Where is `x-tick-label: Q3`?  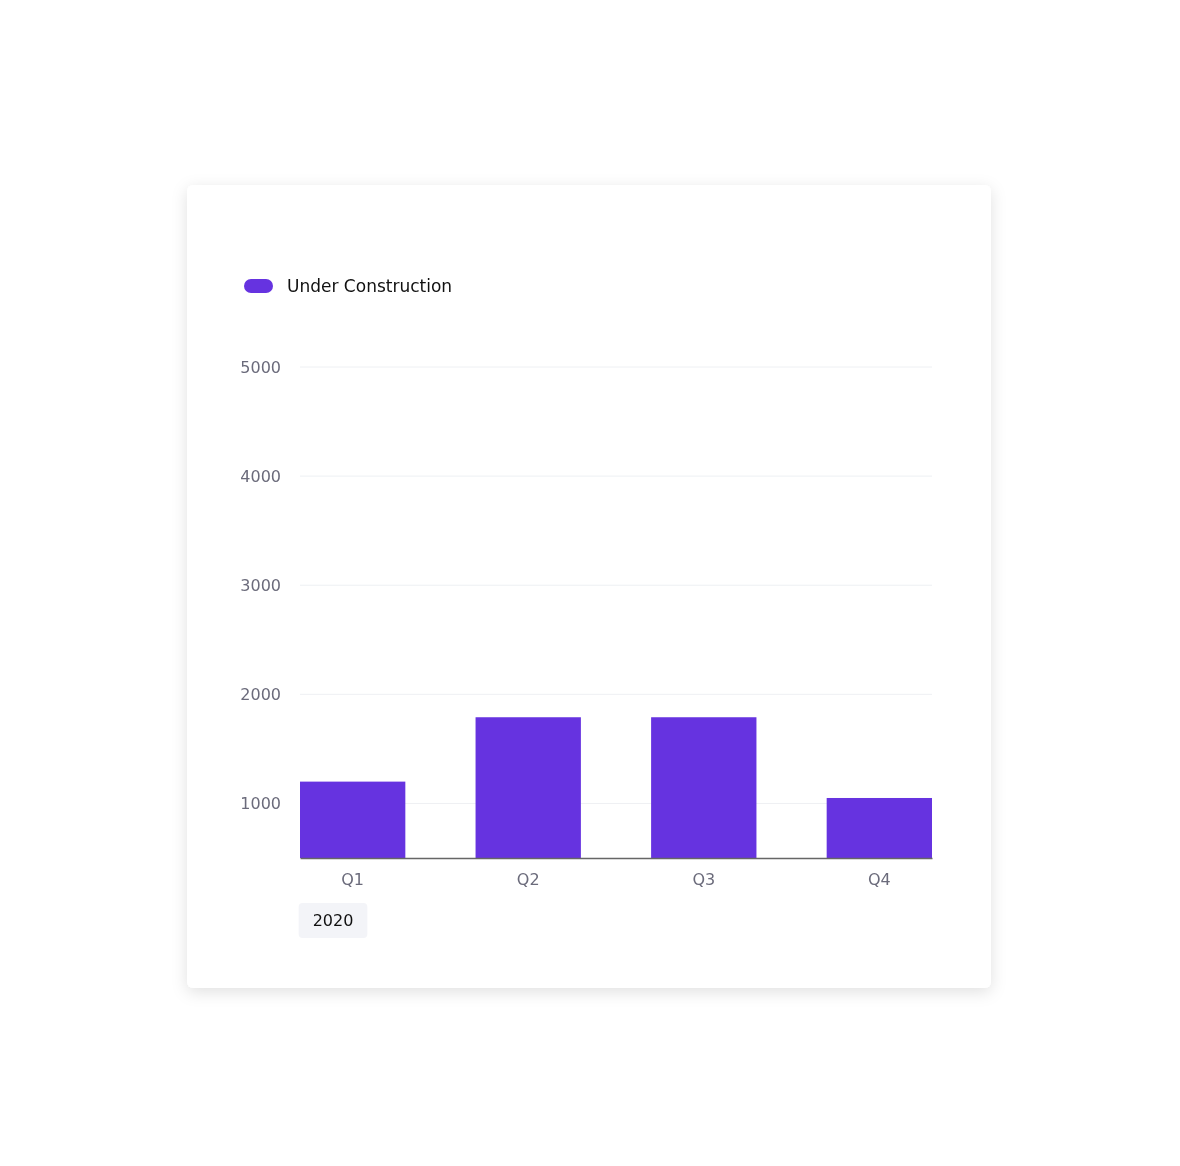 x-tick-label: Q3 is located at coordinates (704, 880).